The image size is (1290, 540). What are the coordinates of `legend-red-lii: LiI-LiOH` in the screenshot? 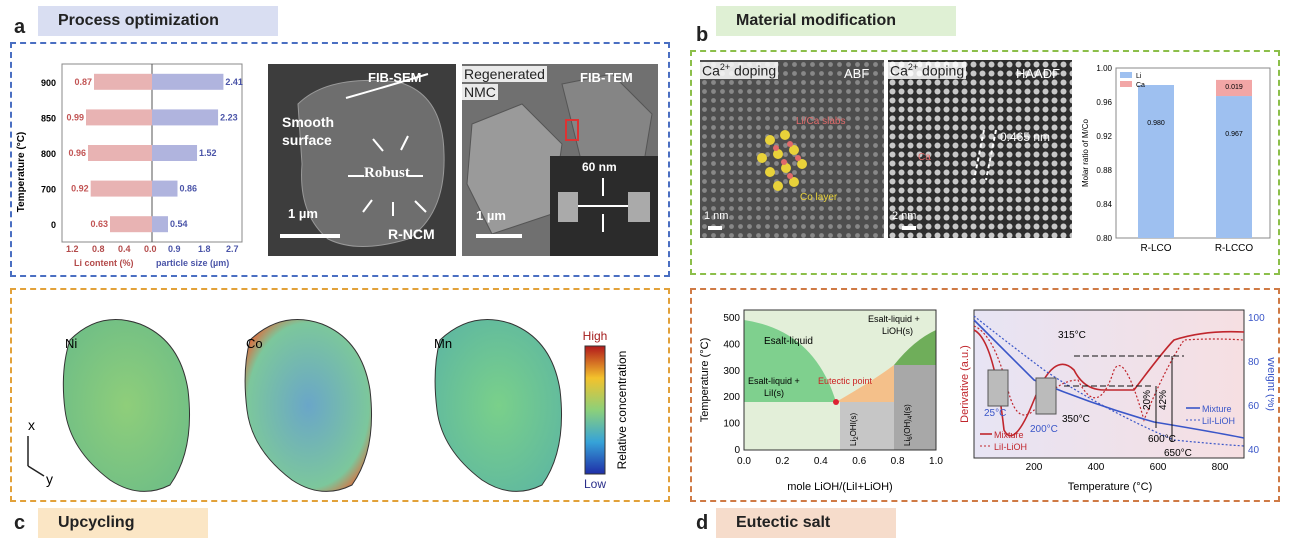 It's located at (1010, 447).